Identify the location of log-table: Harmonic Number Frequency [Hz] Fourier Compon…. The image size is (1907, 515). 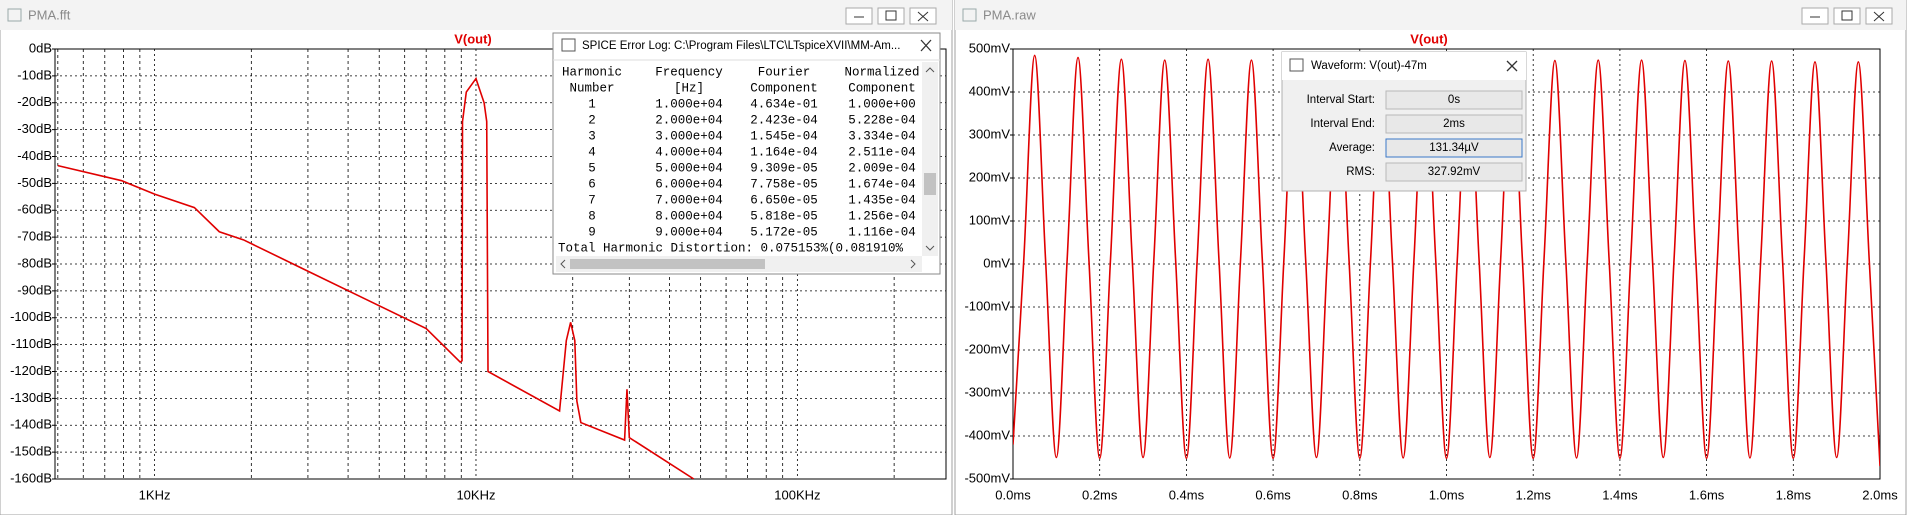
(739, 160).